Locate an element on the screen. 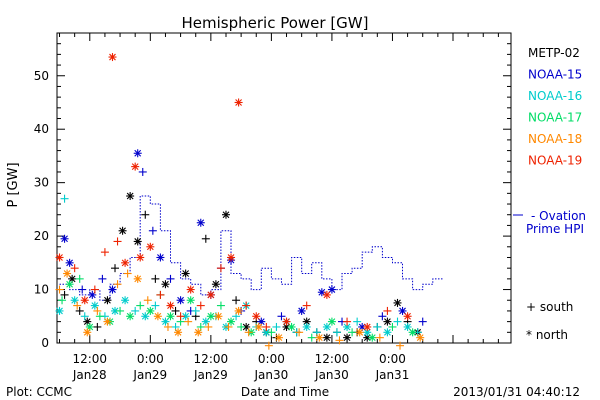 The height and width of the screenshot is (400, 600). x-axis-title: Date and Time is located at coordinates (285, 392).